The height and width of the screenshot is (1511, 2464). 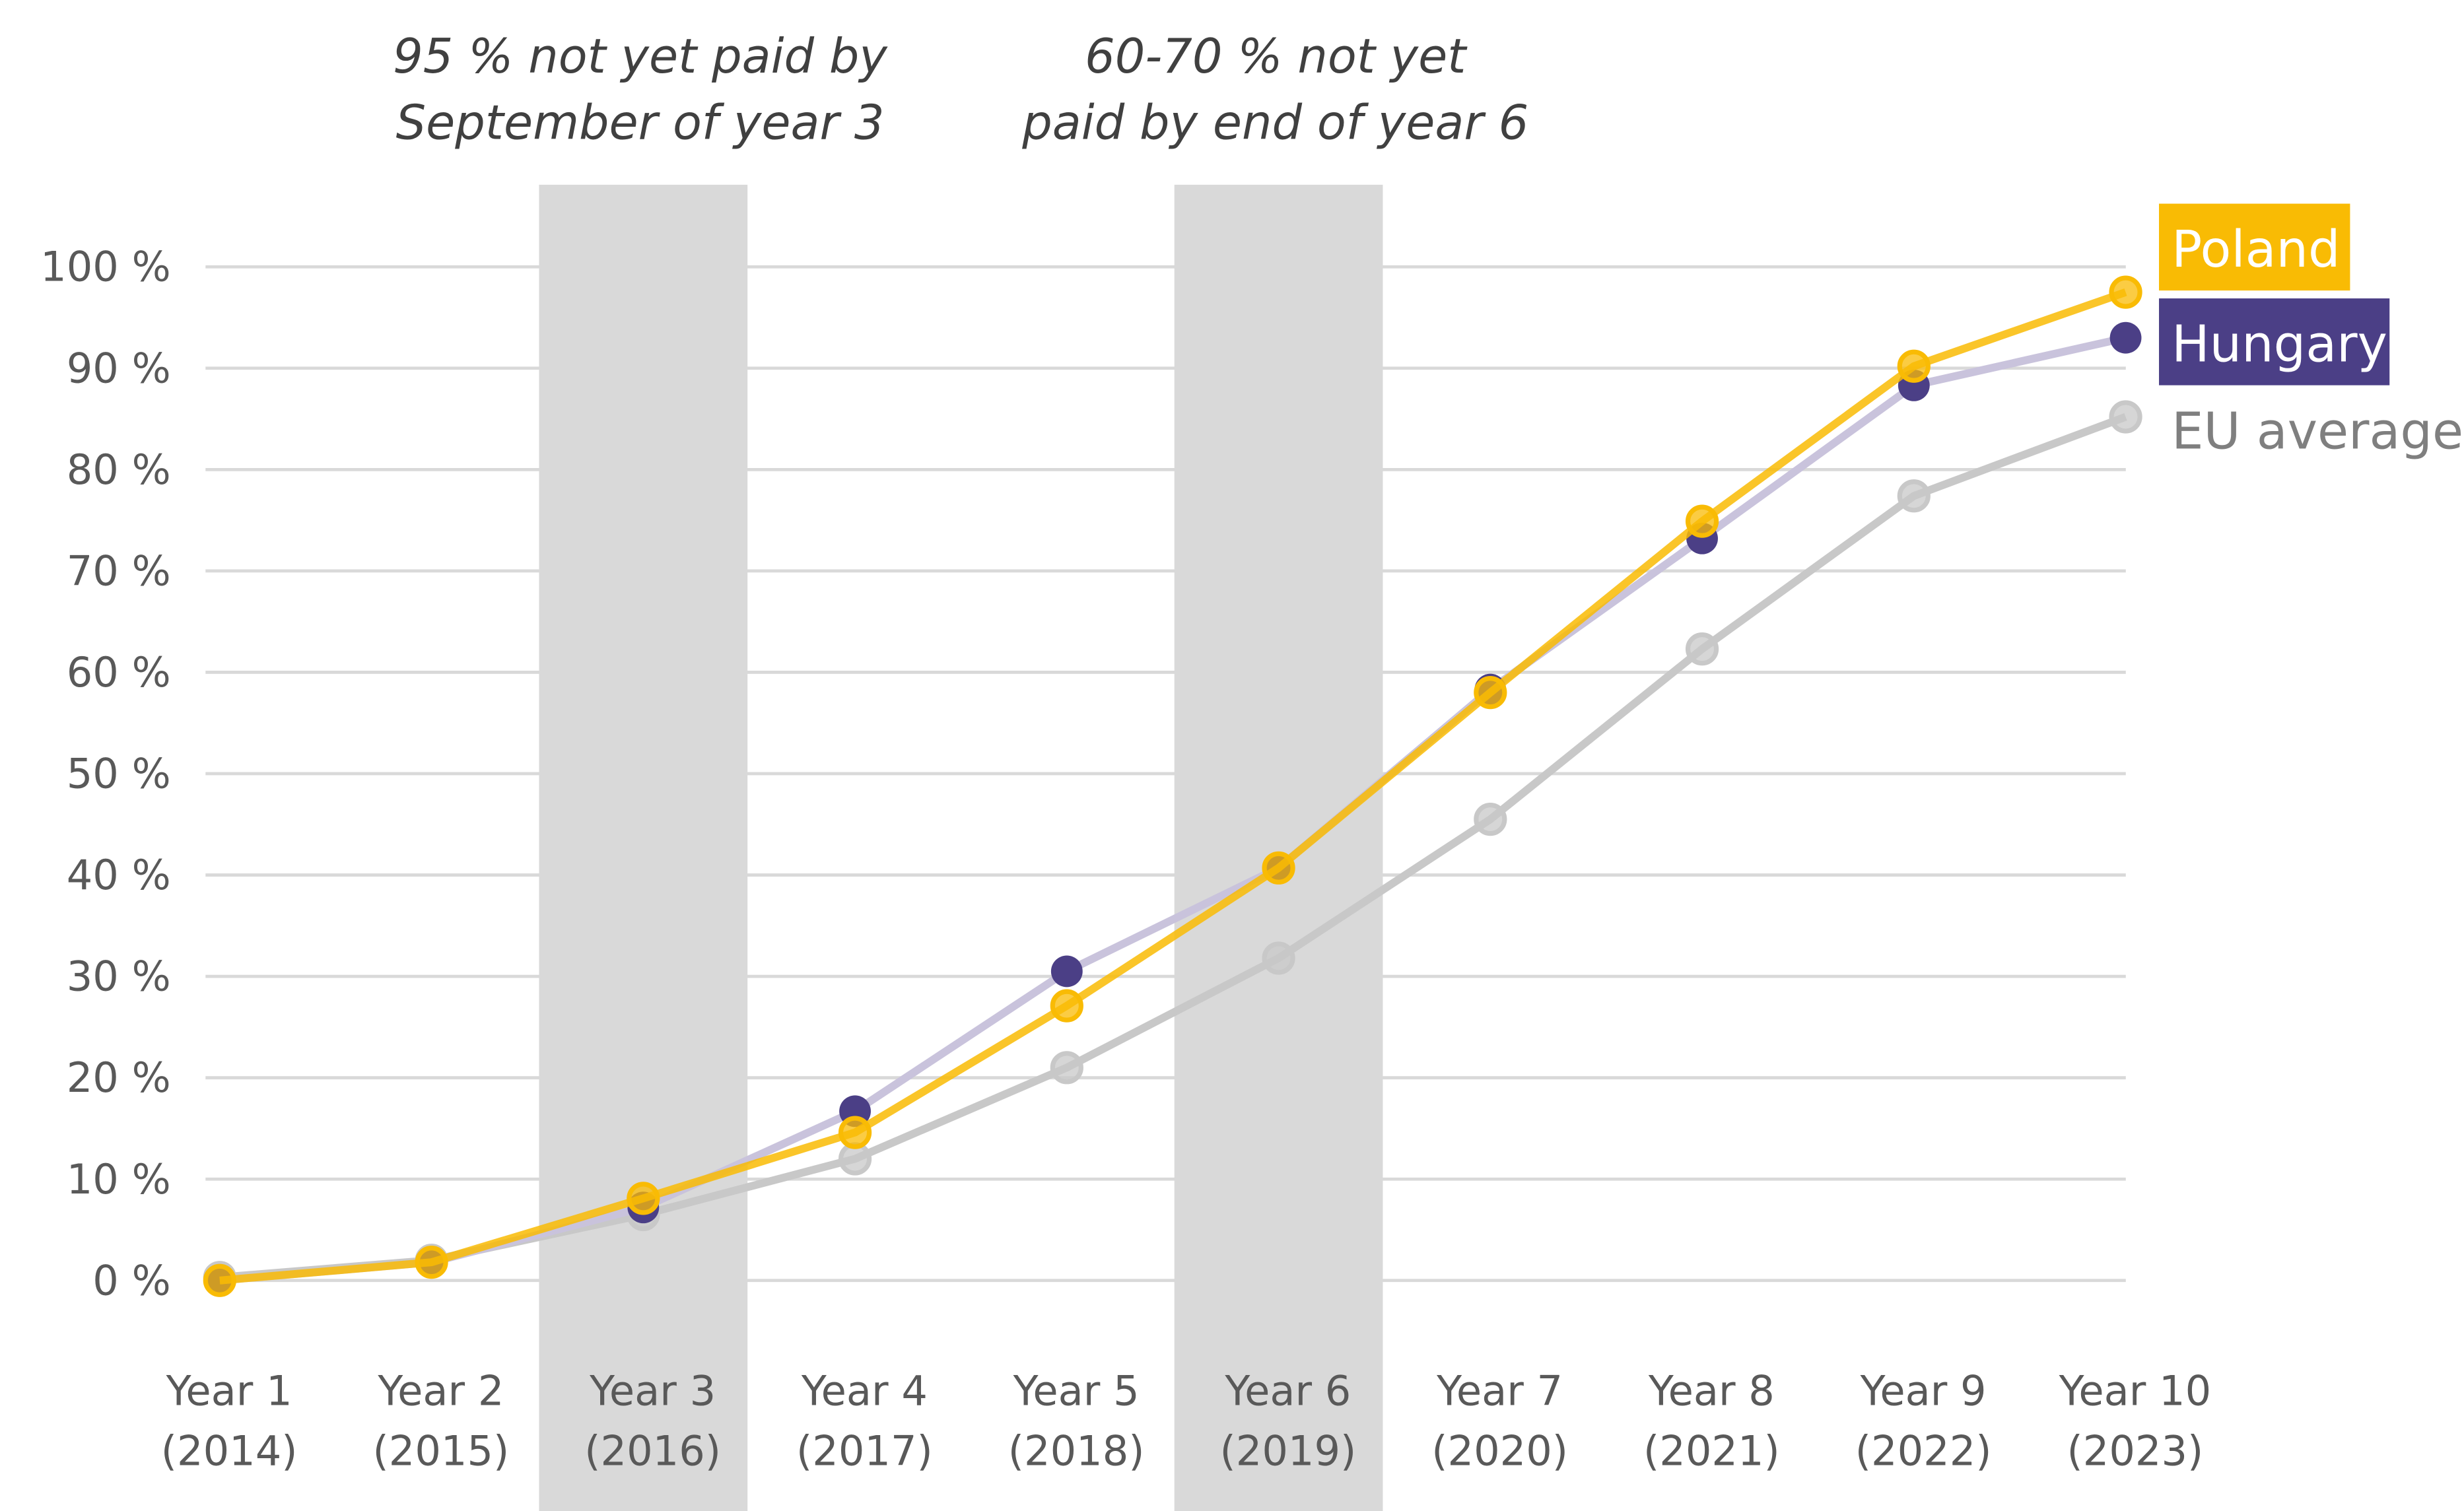 I want to click on x-tick-label: (2020), so click(x=1499, y=1451).